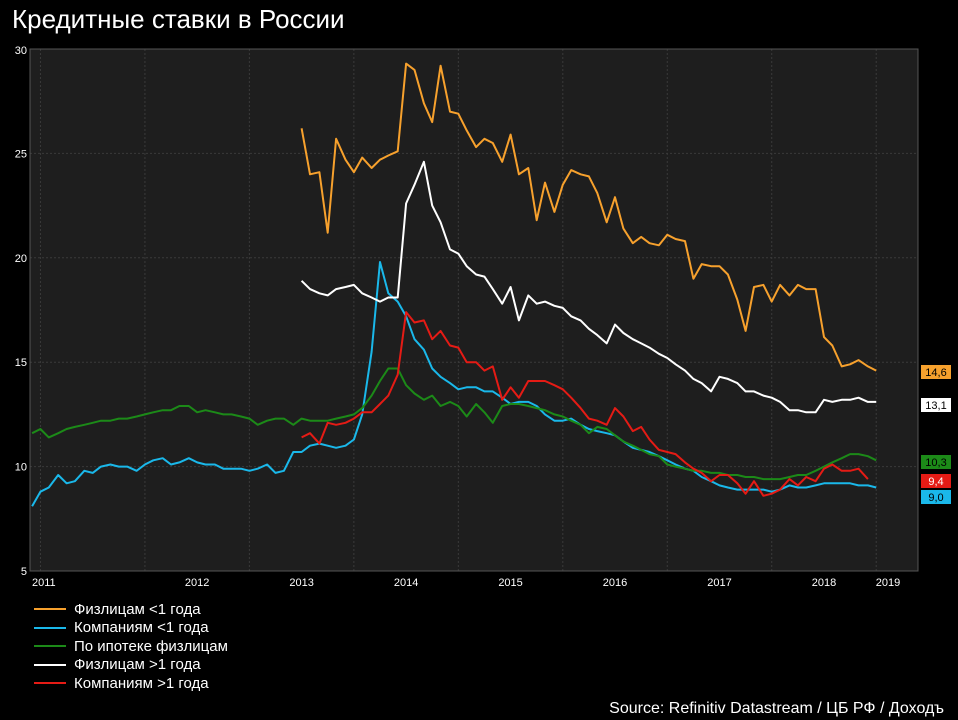  What do you see at coordinates (719, 583) in the screenshot?
I see `x-tick-label: 2017` at bounding box center [719, 583].